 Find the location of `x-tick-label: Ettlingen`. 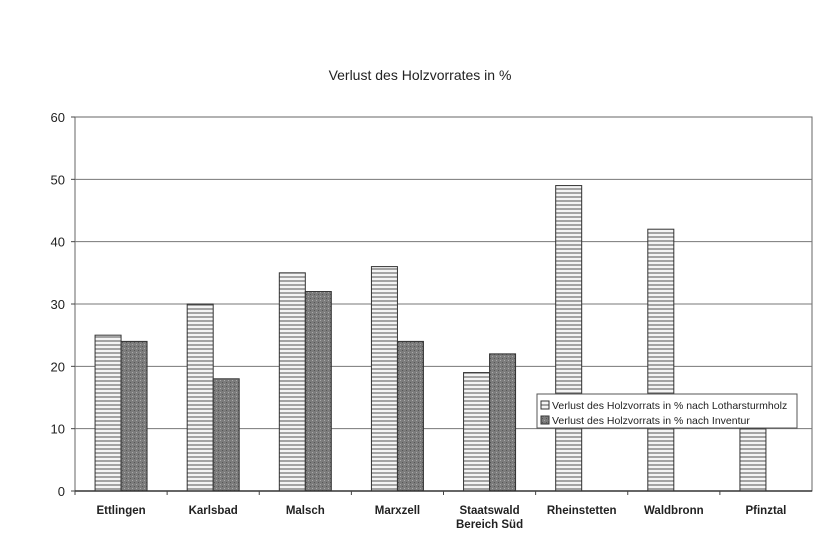

x-tick-label: Ettlingen is located at coordinates (120, 511).